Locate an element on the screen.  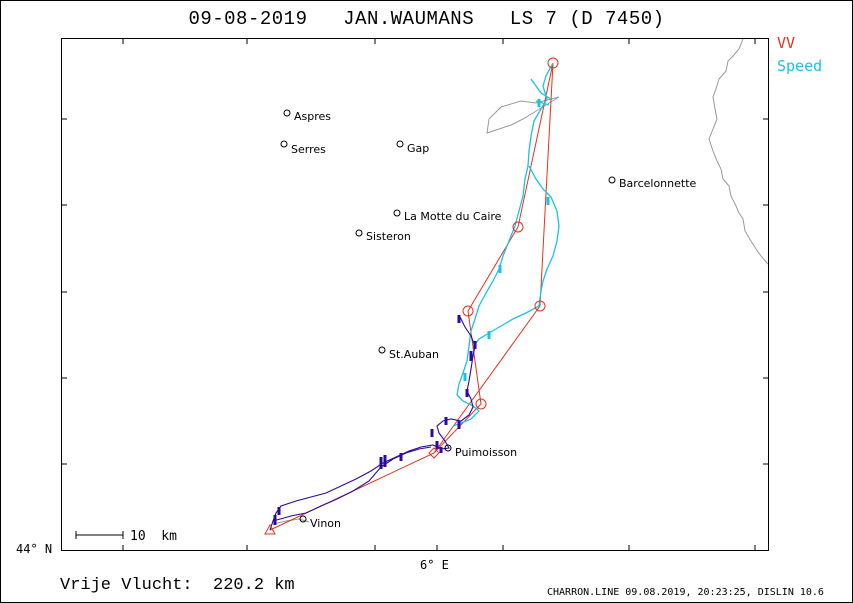
town-label-gap: Gap is located at coordinates (418, 148).